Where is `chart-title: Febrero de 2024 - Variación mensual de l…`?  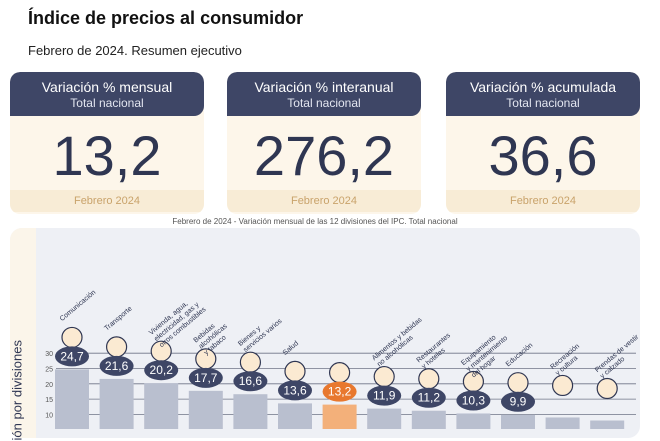
chart-title: Febrero de 2024 - Variación mensual de l… is located at coordinates (315, 221).